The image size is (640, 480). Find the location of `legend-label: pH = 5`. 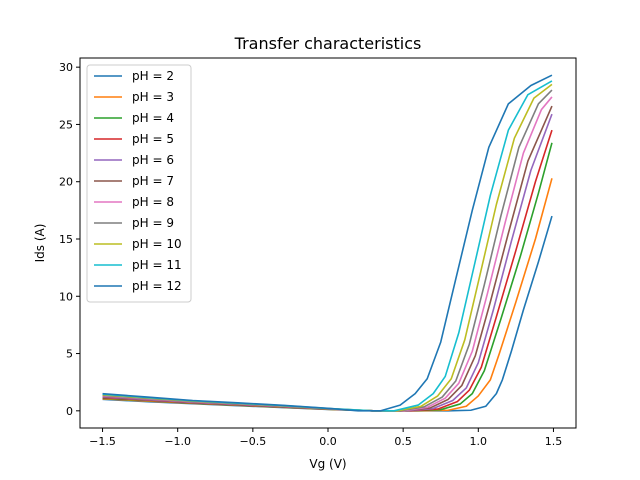

legend-label: pH = 5 is located at coordinates (153, 139).